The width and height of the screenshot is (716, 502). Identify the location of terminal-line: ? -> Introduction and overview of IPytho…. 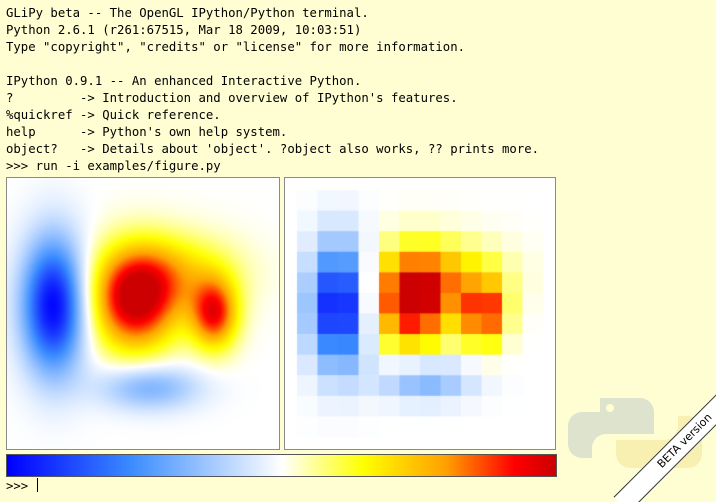
(232, 98).